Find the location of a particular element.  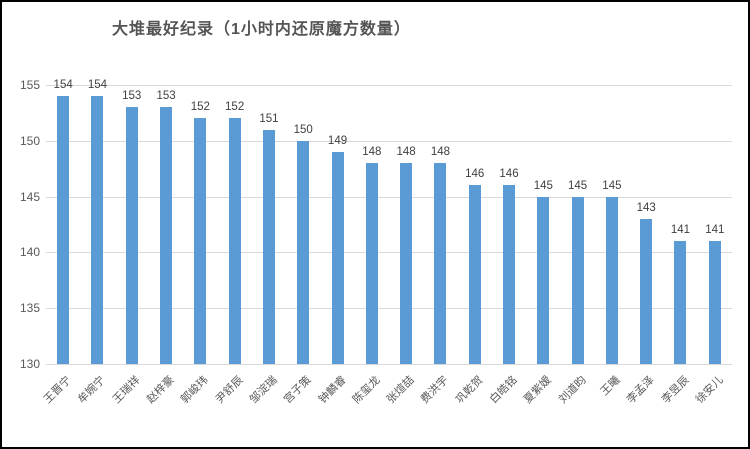

bar-group: 145 王曦 is located at coordinates (612, 242).